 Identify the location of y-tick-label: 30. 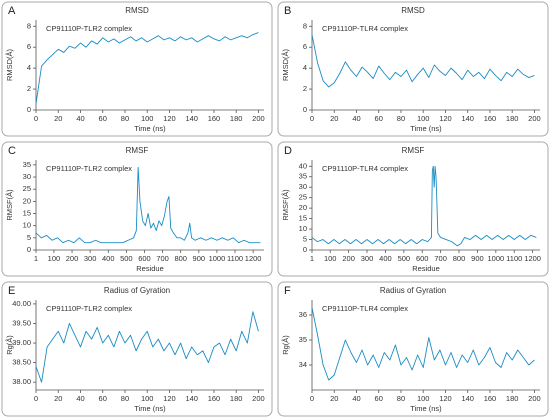
(27, 176).